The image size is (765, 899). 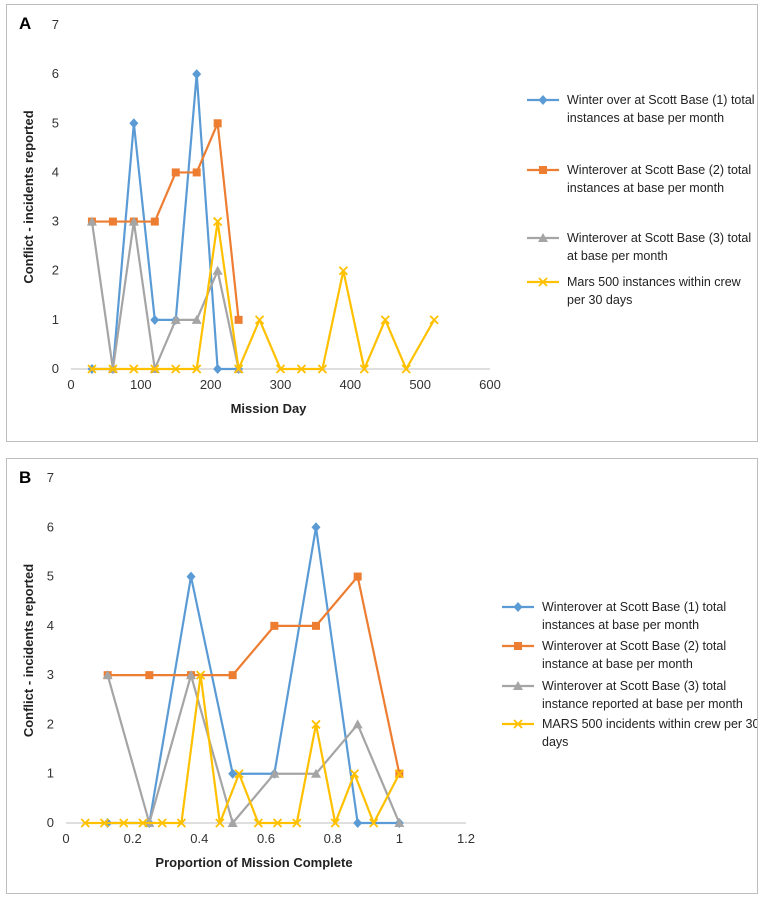 I want to click on chart-b-panel-label: B, so click(x=25, y=477).